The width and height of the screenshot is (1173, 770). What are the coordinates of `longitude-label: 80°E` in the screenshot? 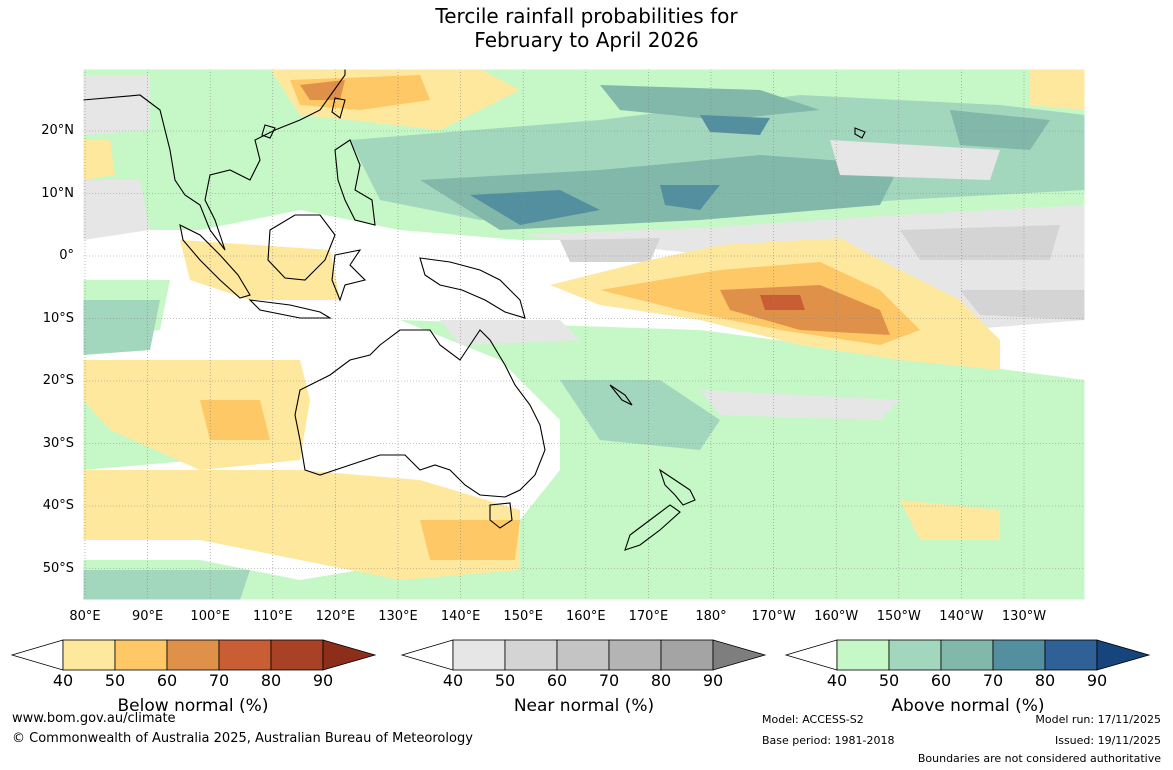 It's located at (85, 616).